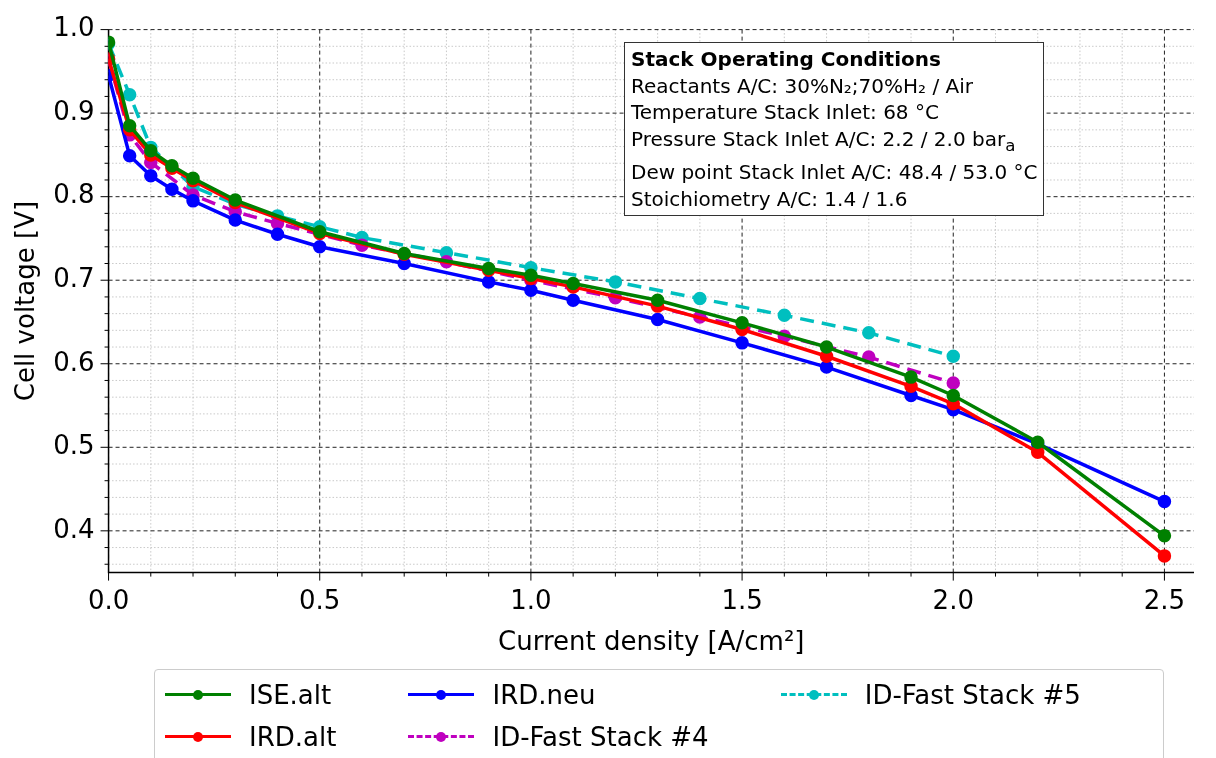  I want to click on x-tick-label: 0.0, so click(108, 599).